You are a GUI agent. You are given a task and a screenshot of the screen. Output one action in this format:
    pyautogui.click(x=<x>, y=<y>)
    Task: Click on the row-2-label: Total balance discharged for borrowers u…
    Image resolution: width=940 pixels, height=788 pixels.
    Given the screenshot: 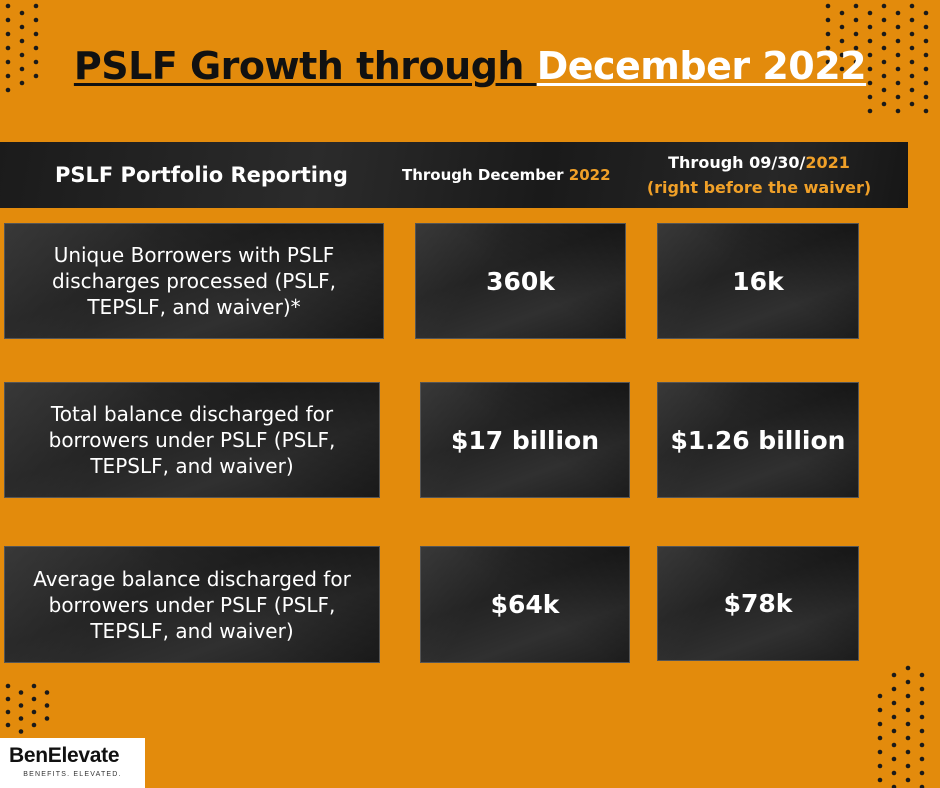 What is the action you would take?
    pyautogui.click(x=192, y=440)
    